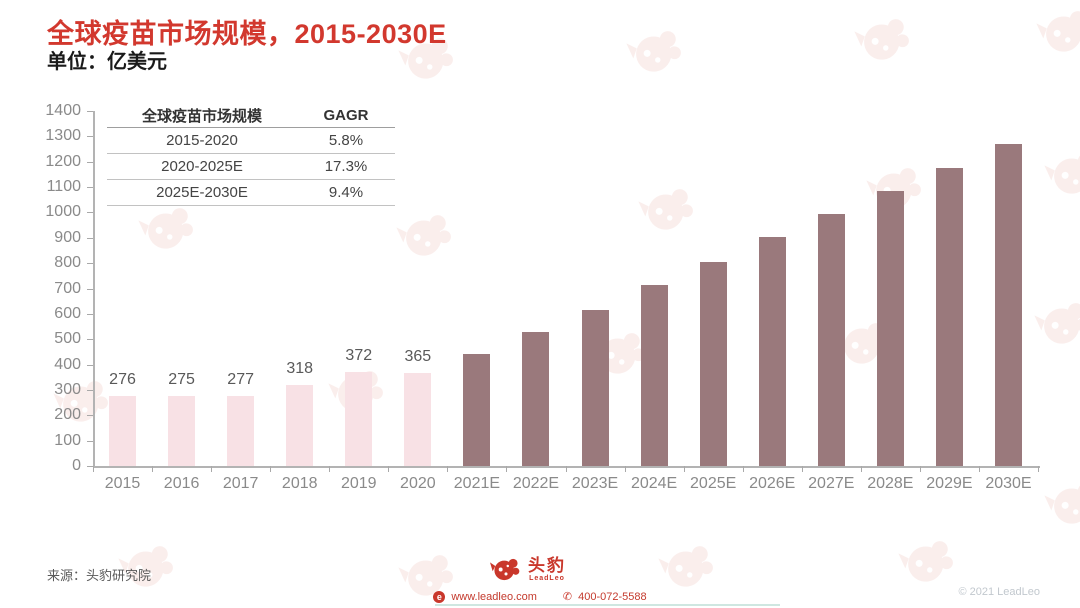 This screenshot has width=1080, height=608. I want to click on footer-divider, so click(607, 605).